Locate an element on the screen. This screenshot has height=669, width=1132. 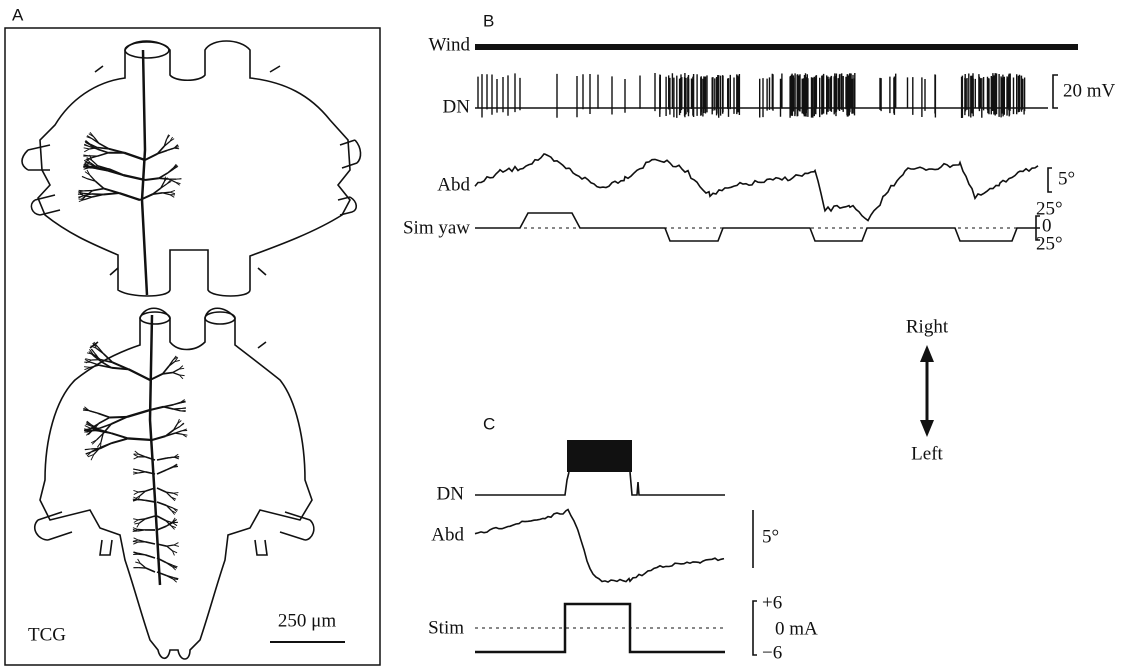
scale-label: +6 is located at coordinates (772, 602).